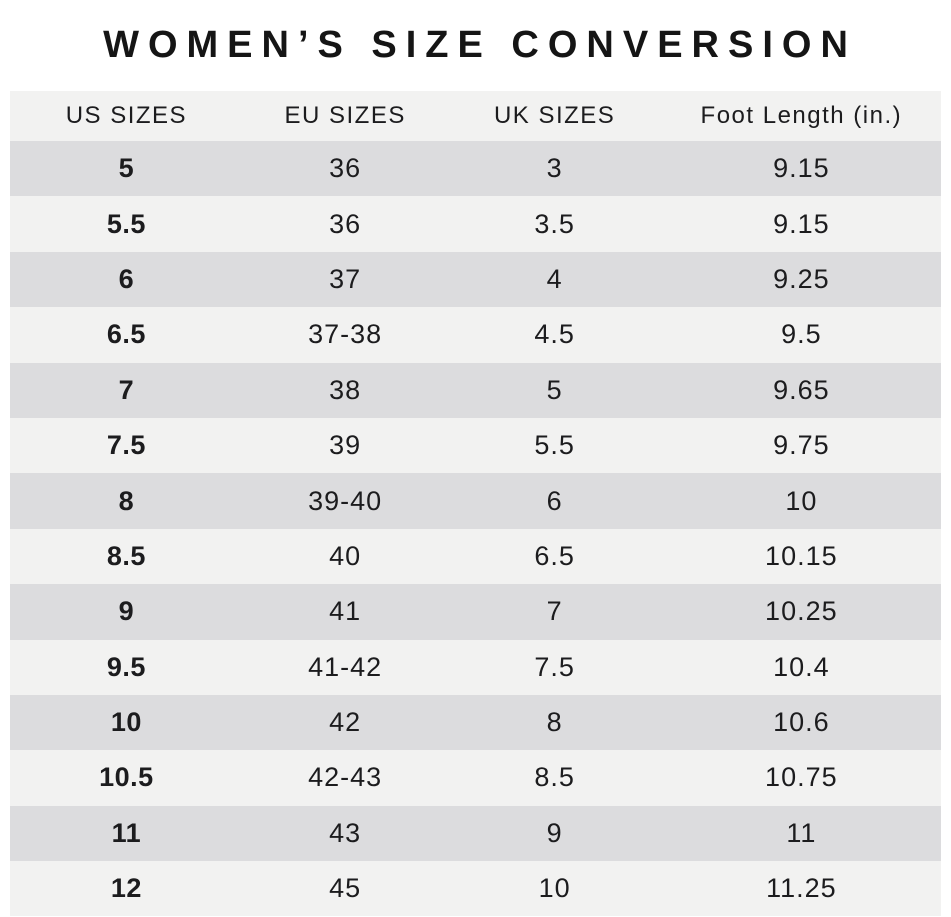  Describe the element at coordinates (345, 611) in the screenshot. I see `cell-eu-size: 41` at that location.